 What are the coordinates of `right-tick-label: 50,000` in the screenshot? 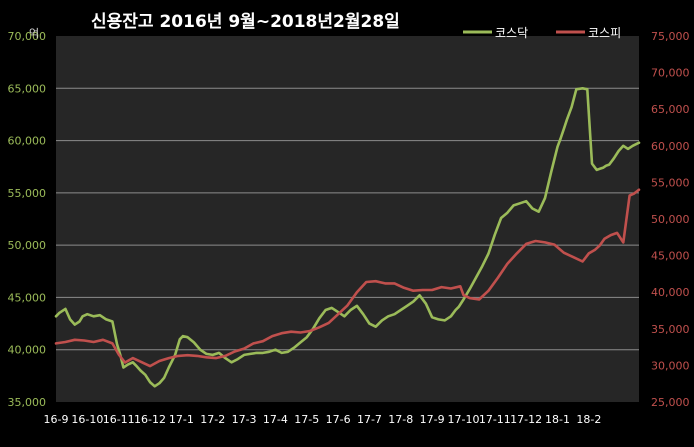 It's located at (670, 219).